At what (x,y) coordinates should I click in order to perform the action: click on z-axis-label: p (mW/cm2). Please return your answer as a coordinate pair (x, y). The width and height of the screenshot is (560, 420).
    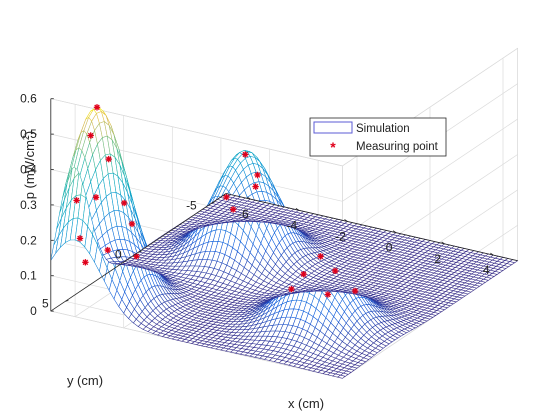
    Looking at the image, I should click on (29, 165).